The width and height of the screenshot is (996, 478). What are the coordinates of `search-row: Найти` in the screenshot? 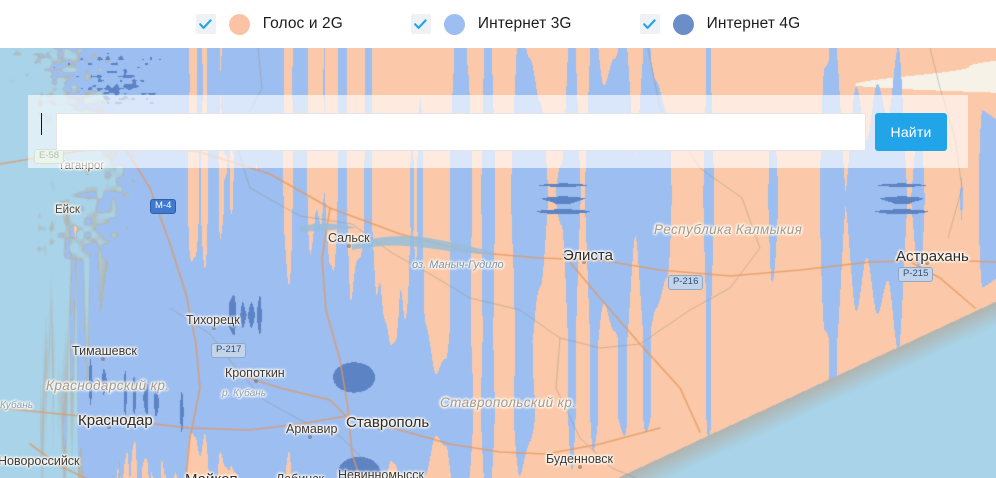 It's located at (501, 132).